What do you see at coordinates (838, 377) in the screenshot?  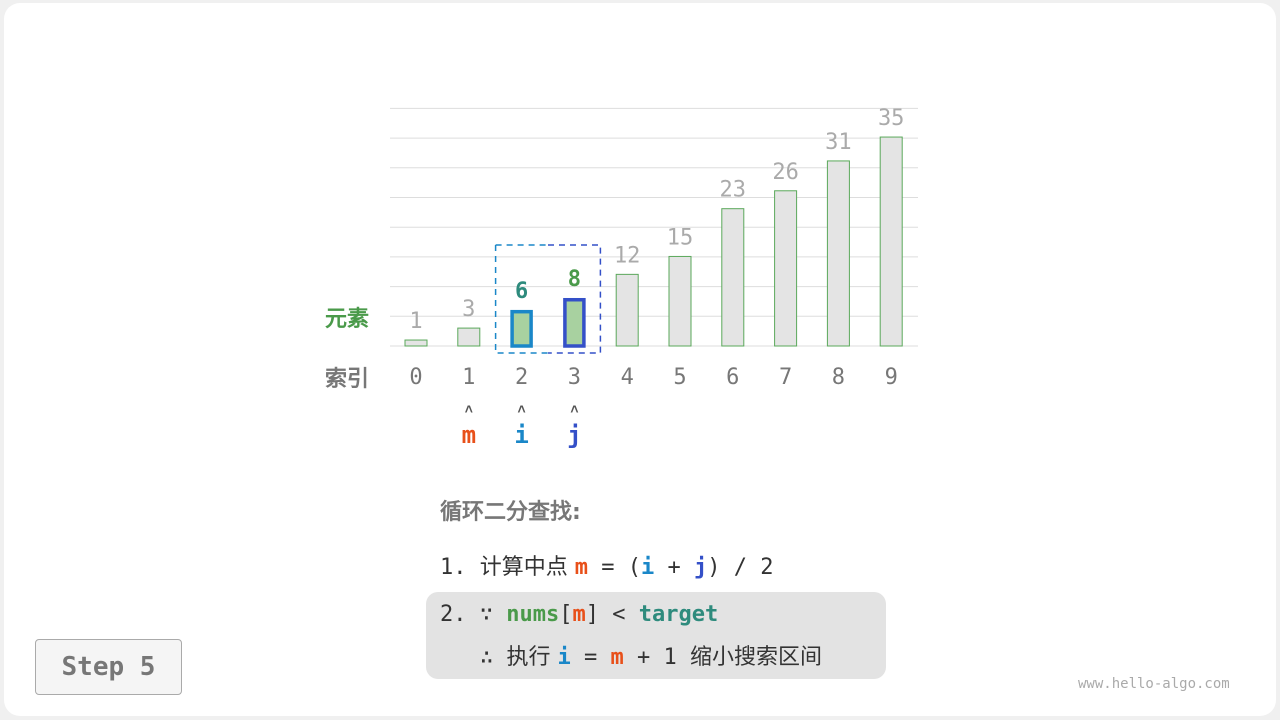 I see `index-label: 8` at bounding box center [838, 377].